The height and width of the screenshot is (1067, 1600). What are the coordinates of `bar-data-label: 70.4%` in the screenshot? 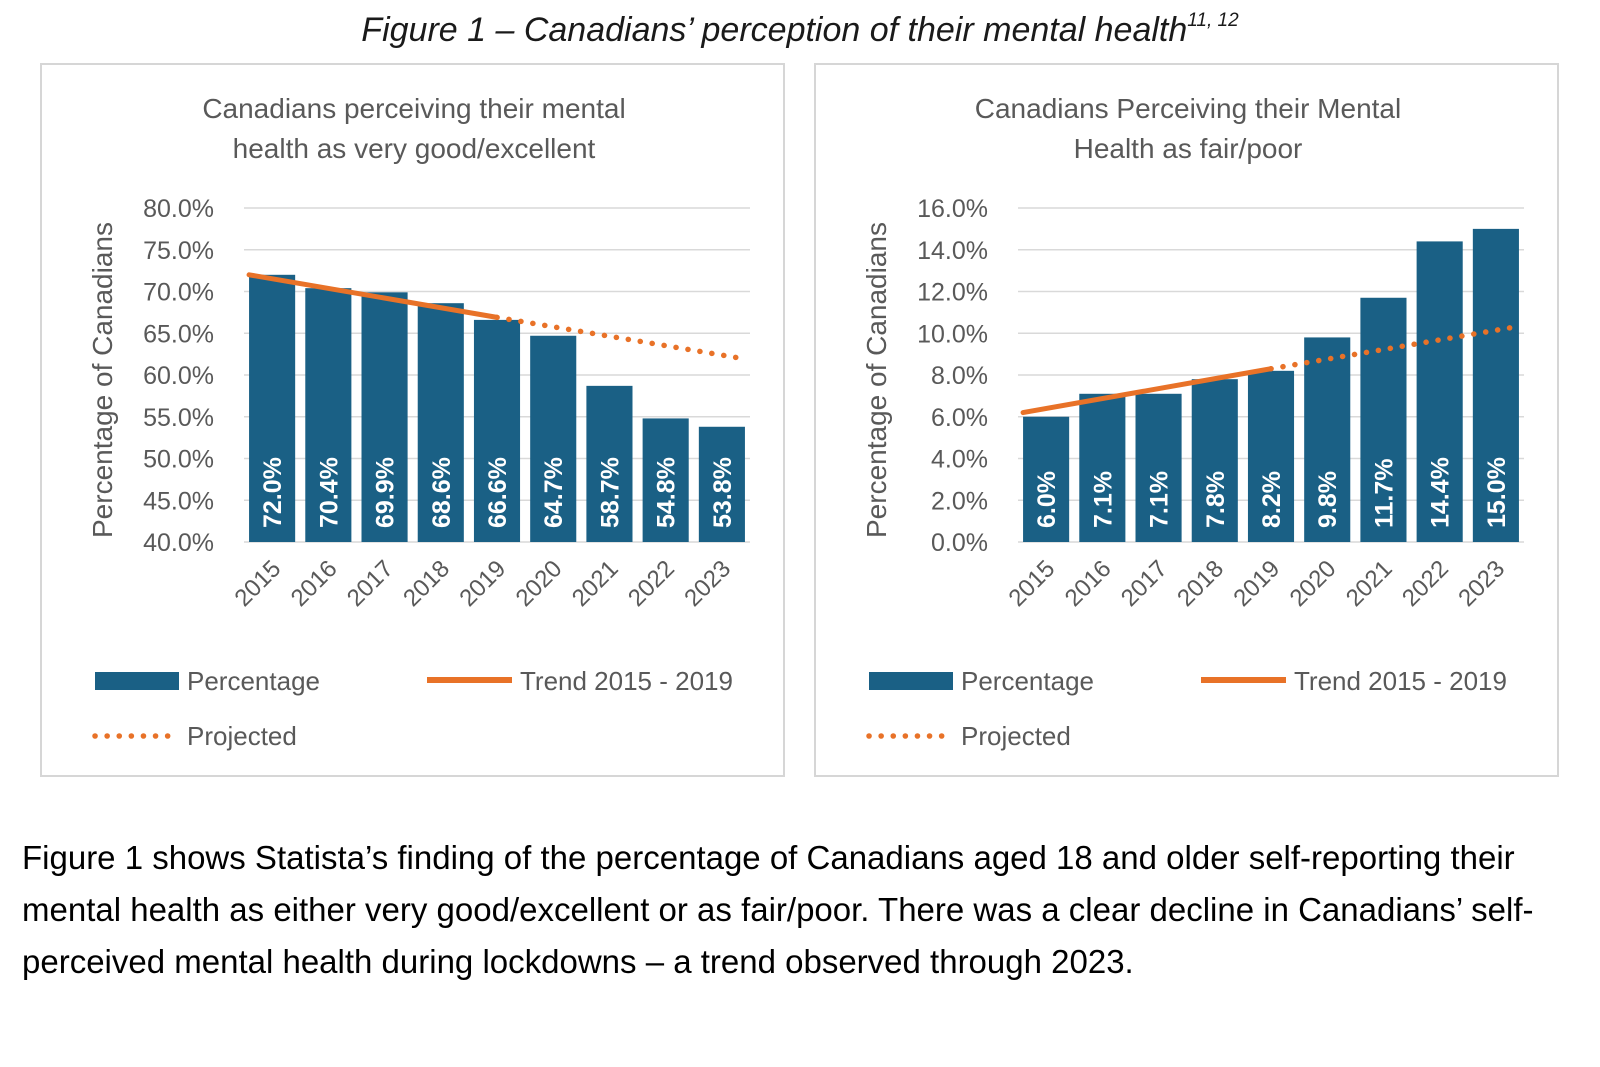 It's located at (329, 492).